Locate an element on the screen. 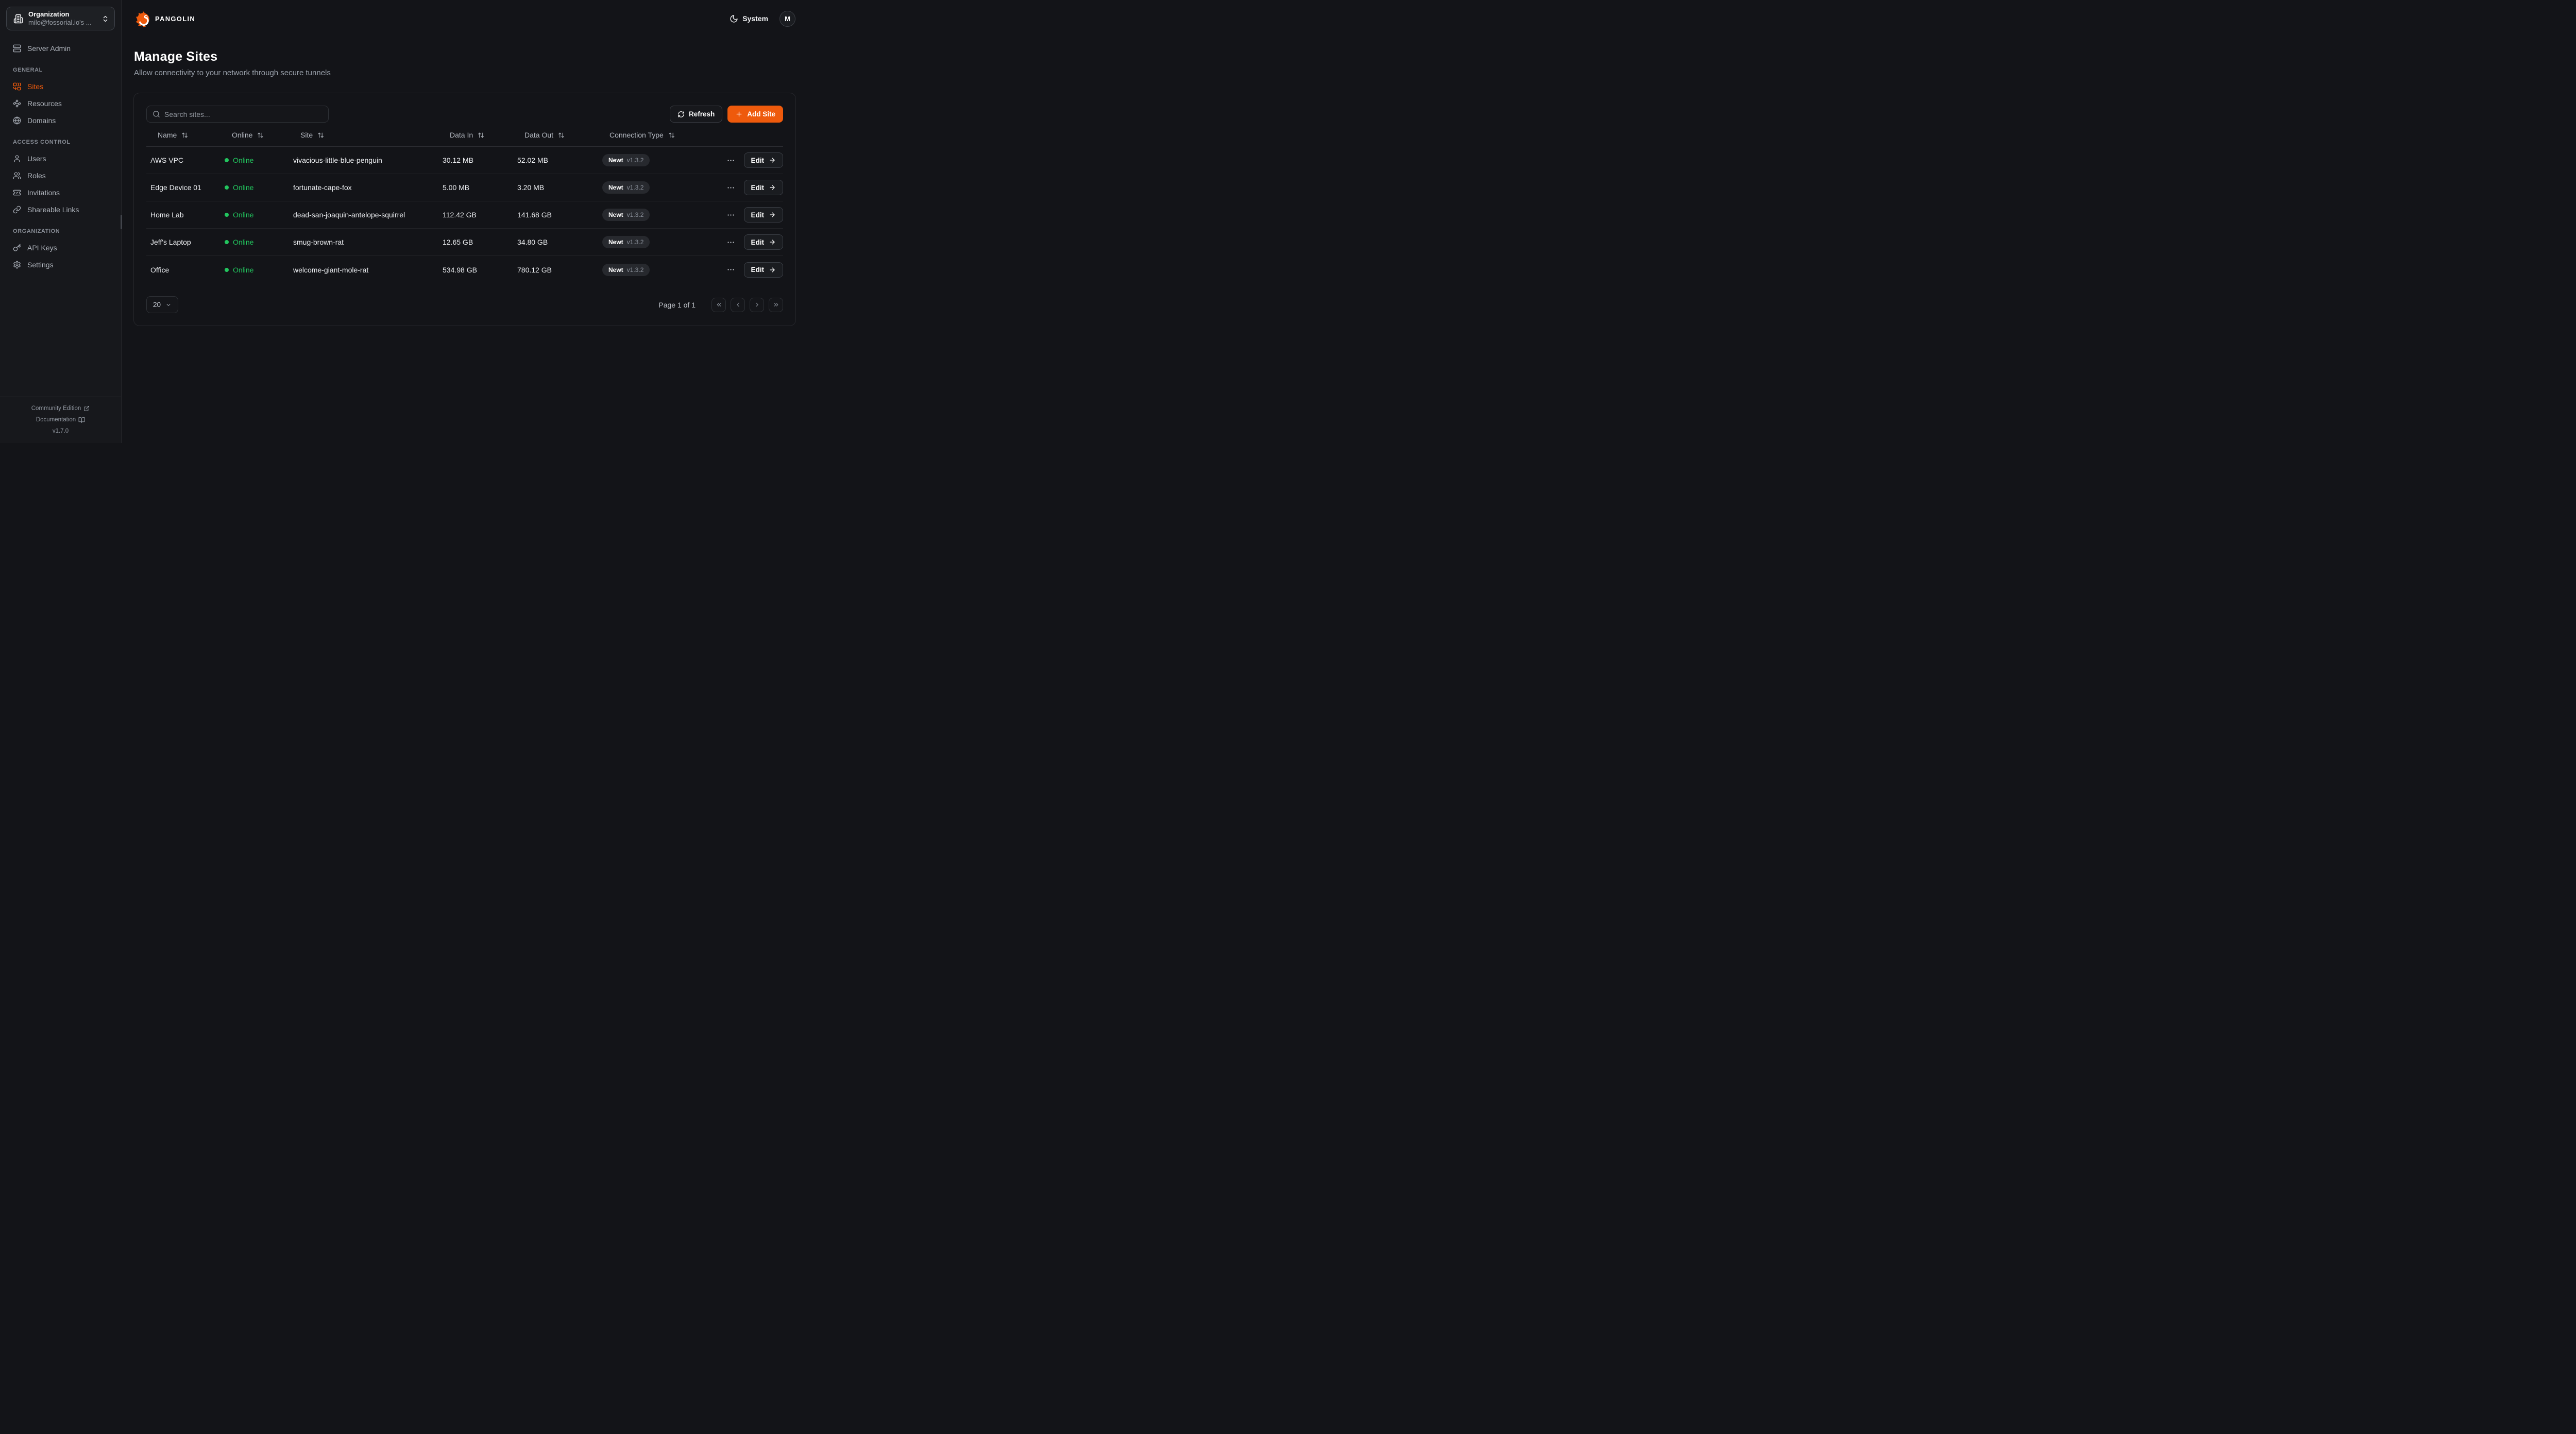  sidebar-item-settings: Settings is located at coordinates (60, 264).